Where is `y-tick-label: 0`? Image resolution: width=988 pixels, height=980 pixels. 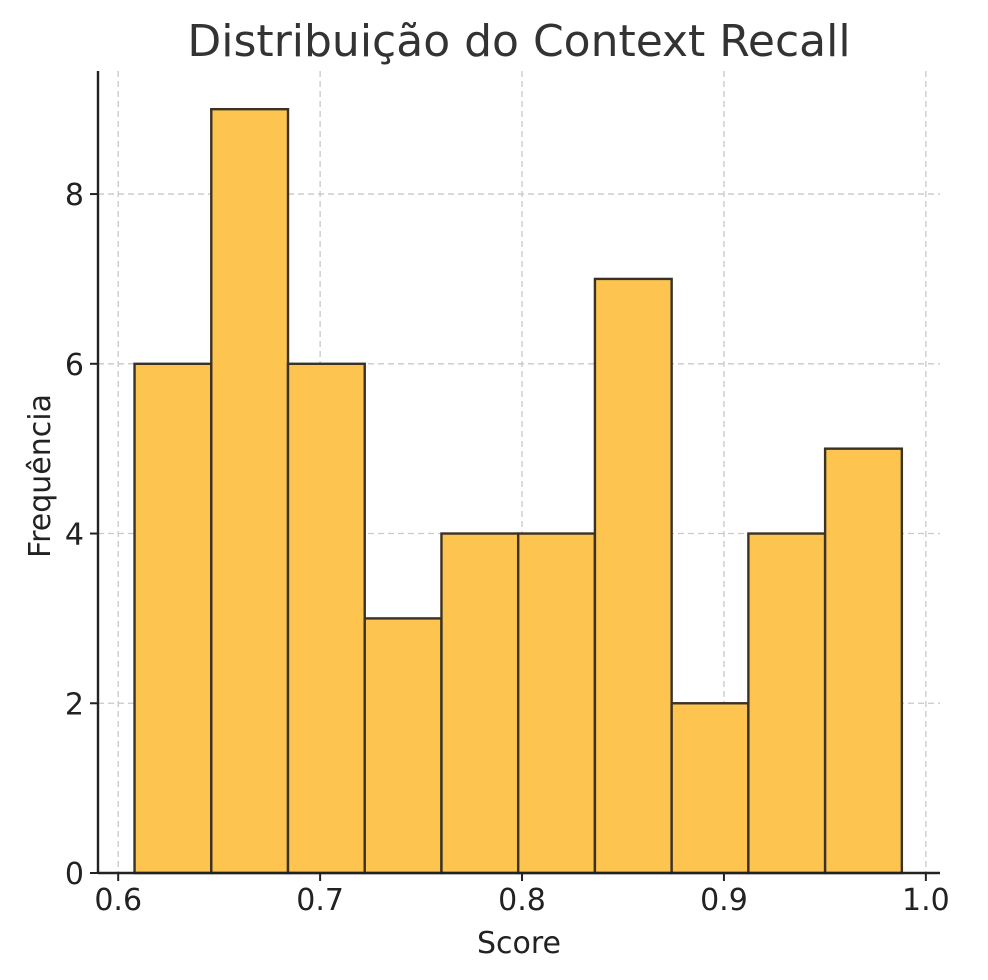 y-tick-label: 0 is located at coordinates (74, 874).